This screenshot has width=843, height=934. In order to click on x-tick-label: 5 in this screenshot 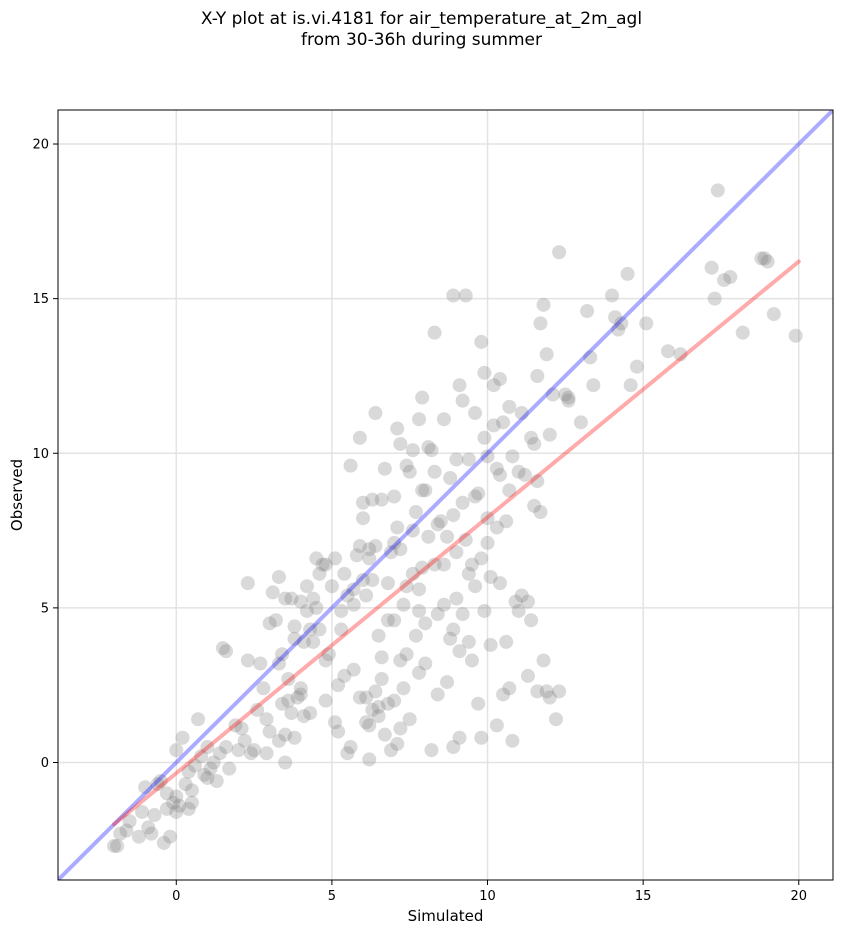, I will do `click(332, 896)`.